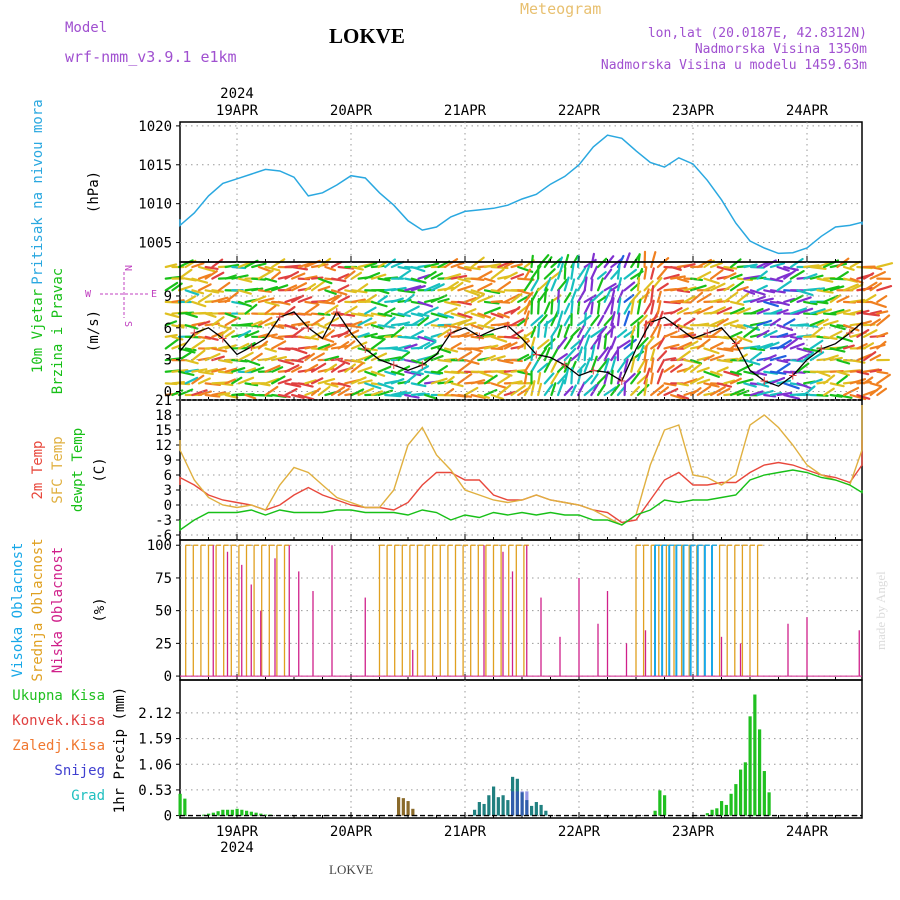 This screenshot has height=900, width=900. I want to click on day-label-top: 22APR, so click(579, 111).